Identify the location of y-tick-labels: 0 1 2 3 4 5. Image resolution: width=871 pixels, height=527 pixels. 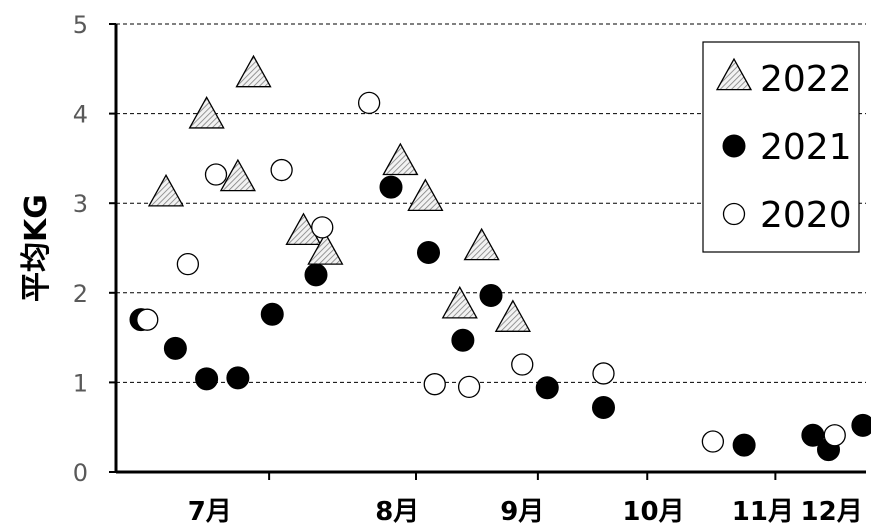
(80, 249).